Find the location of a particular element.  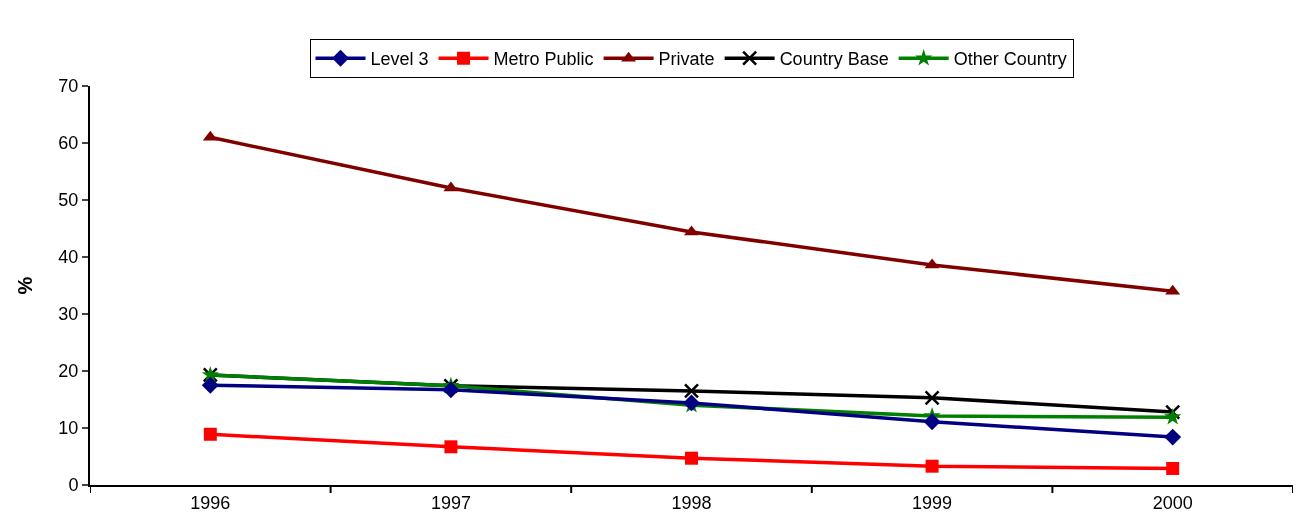

y-tick-label: 20 is located at coordinates (68, 371).